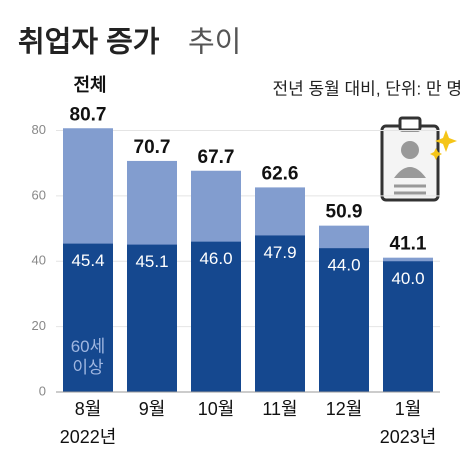 The image size is (474, 462). Describe the element at coordinates (280, 173) in the screenshot. I see `total-label: 62.6` at that location.